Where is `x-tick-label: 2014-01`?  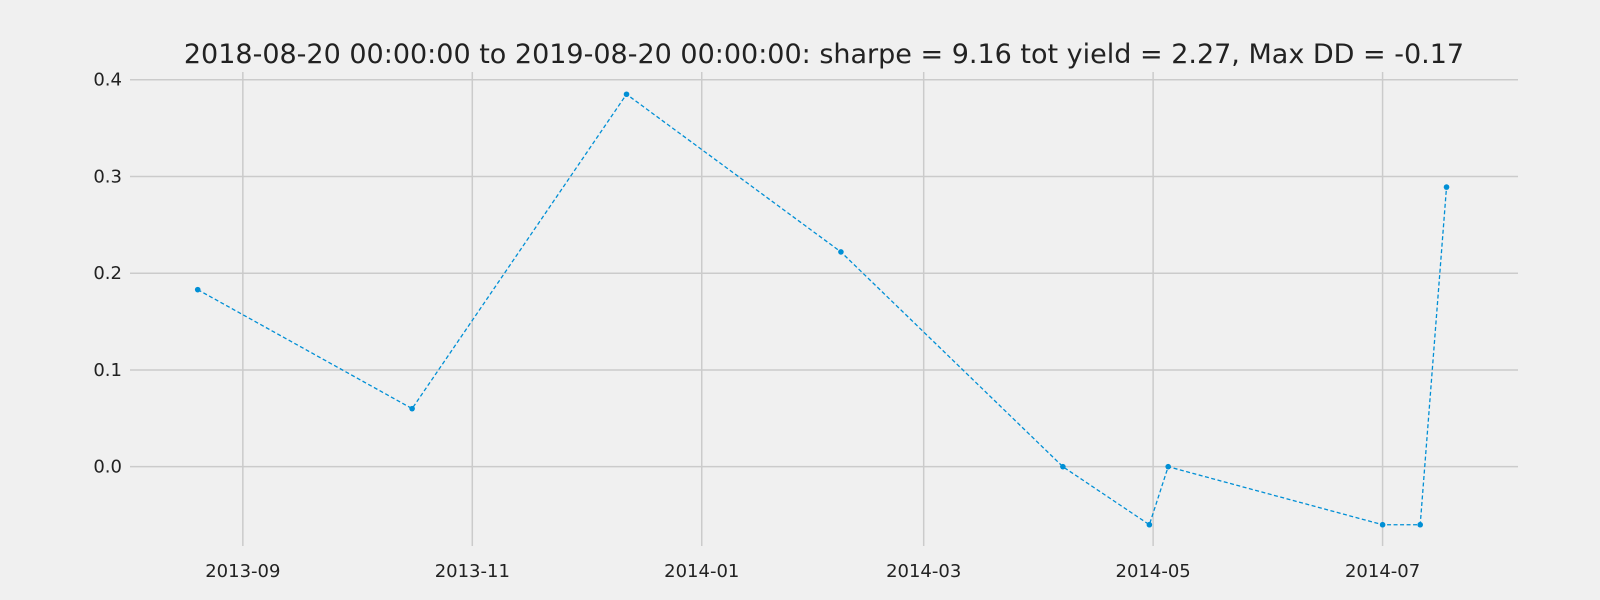 x-tick-label: 2014-01 is located at coordinates (701, 571).